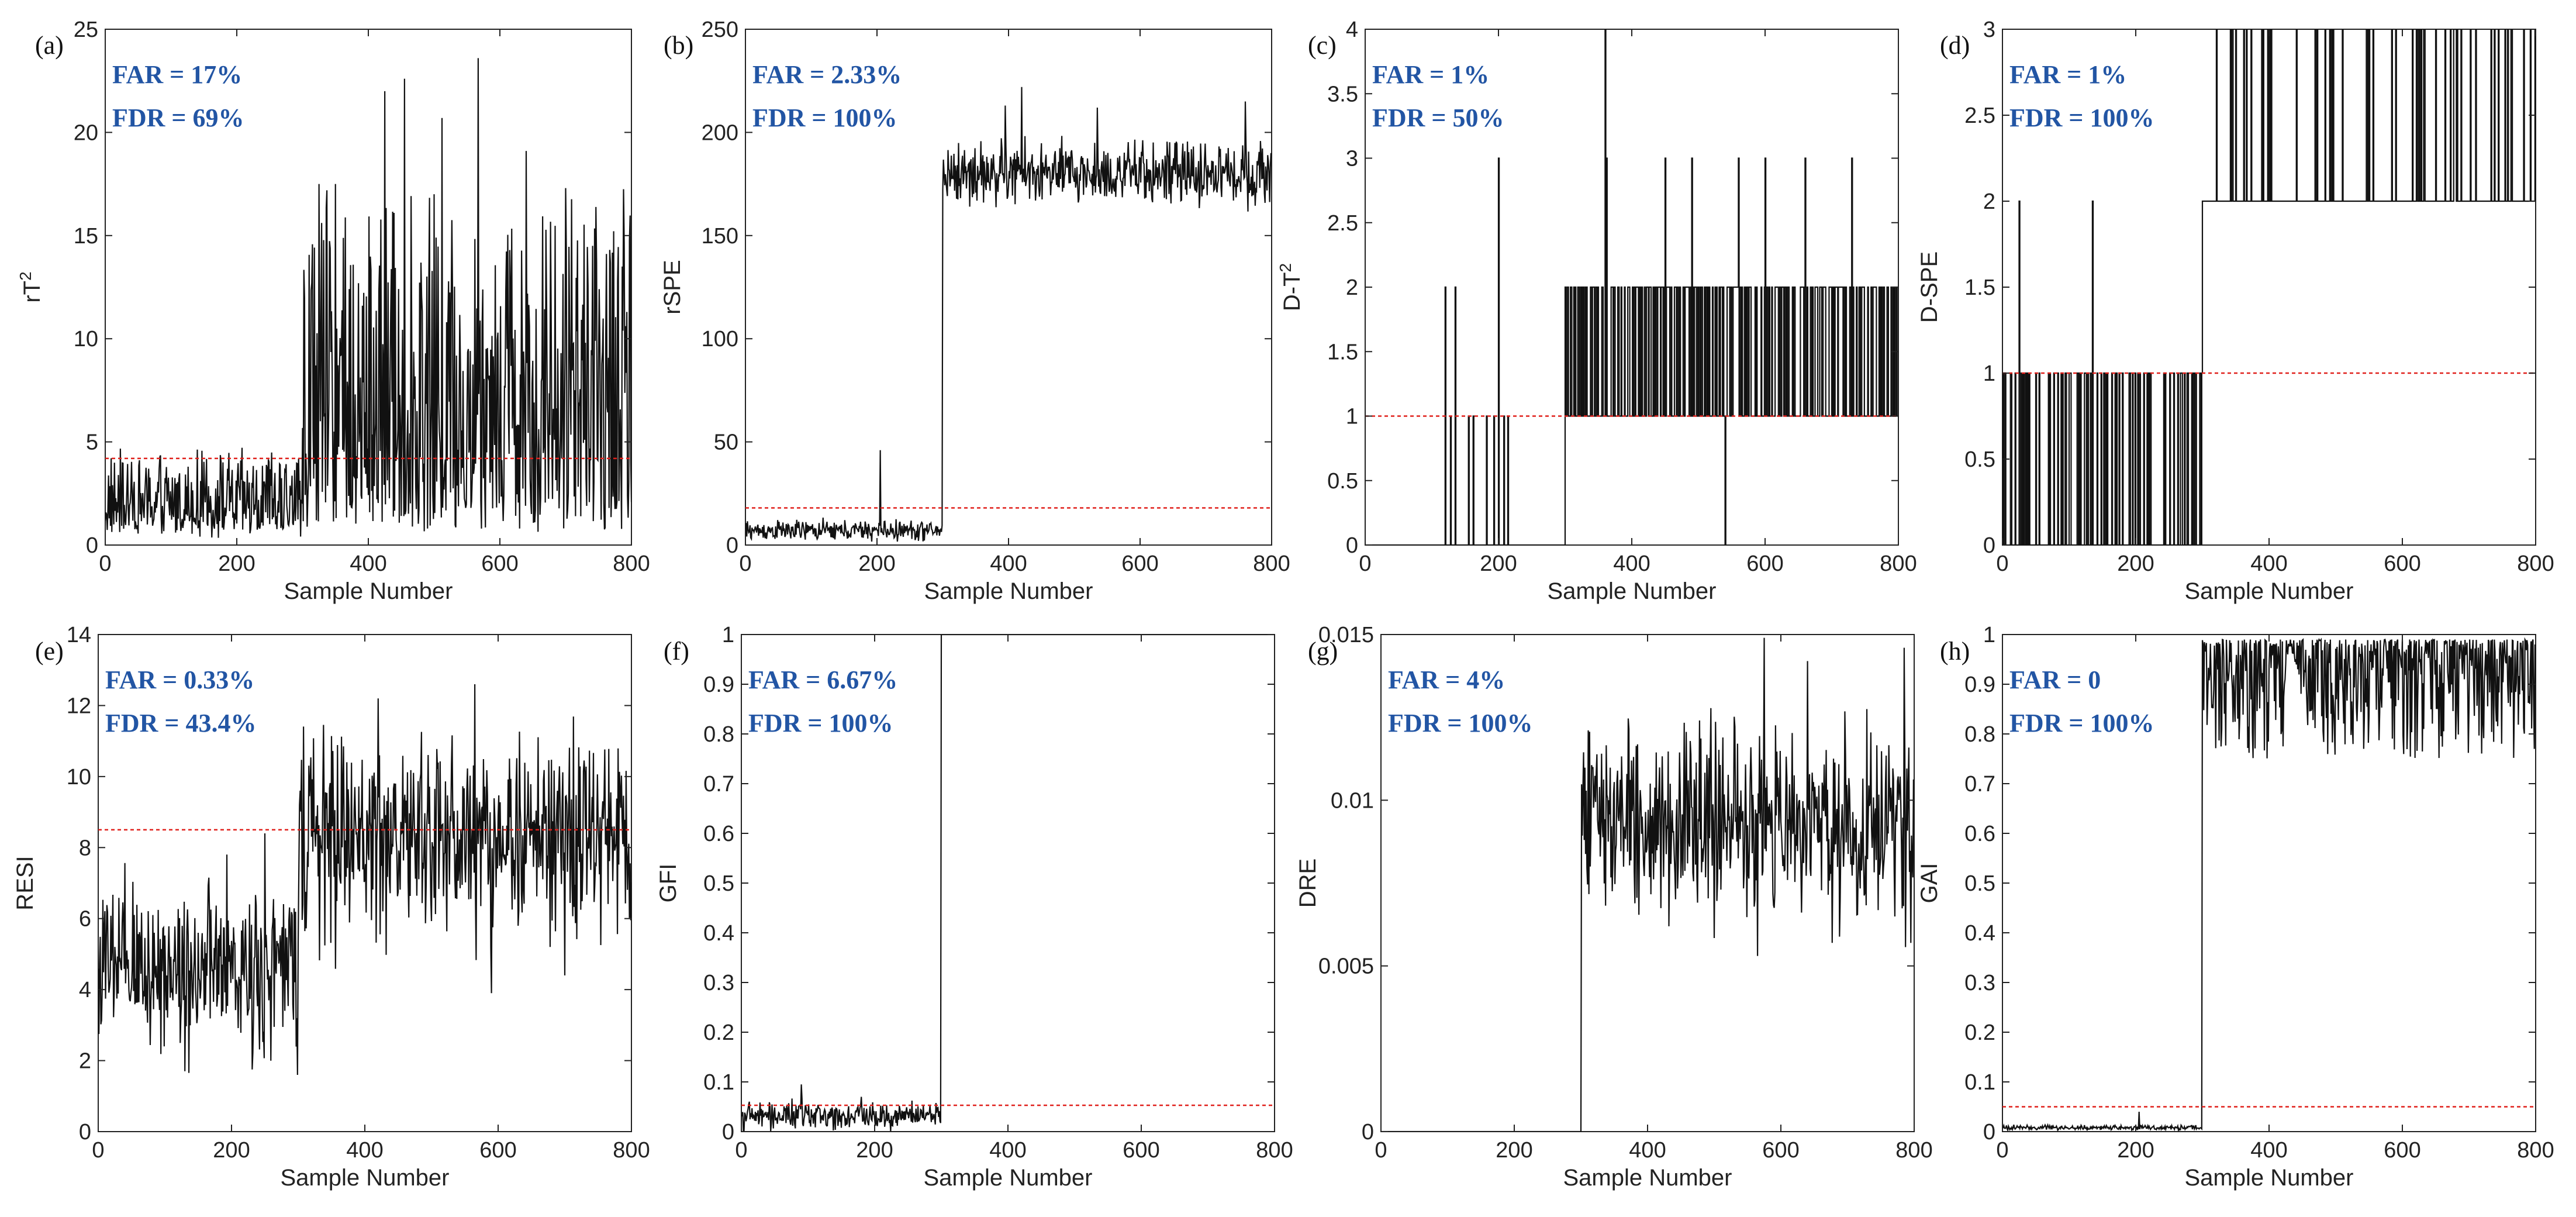  What do you see at coordinates (49, 651) in the screenshot?
I see `panel-label: (e)` at bounding box center [49, 651].